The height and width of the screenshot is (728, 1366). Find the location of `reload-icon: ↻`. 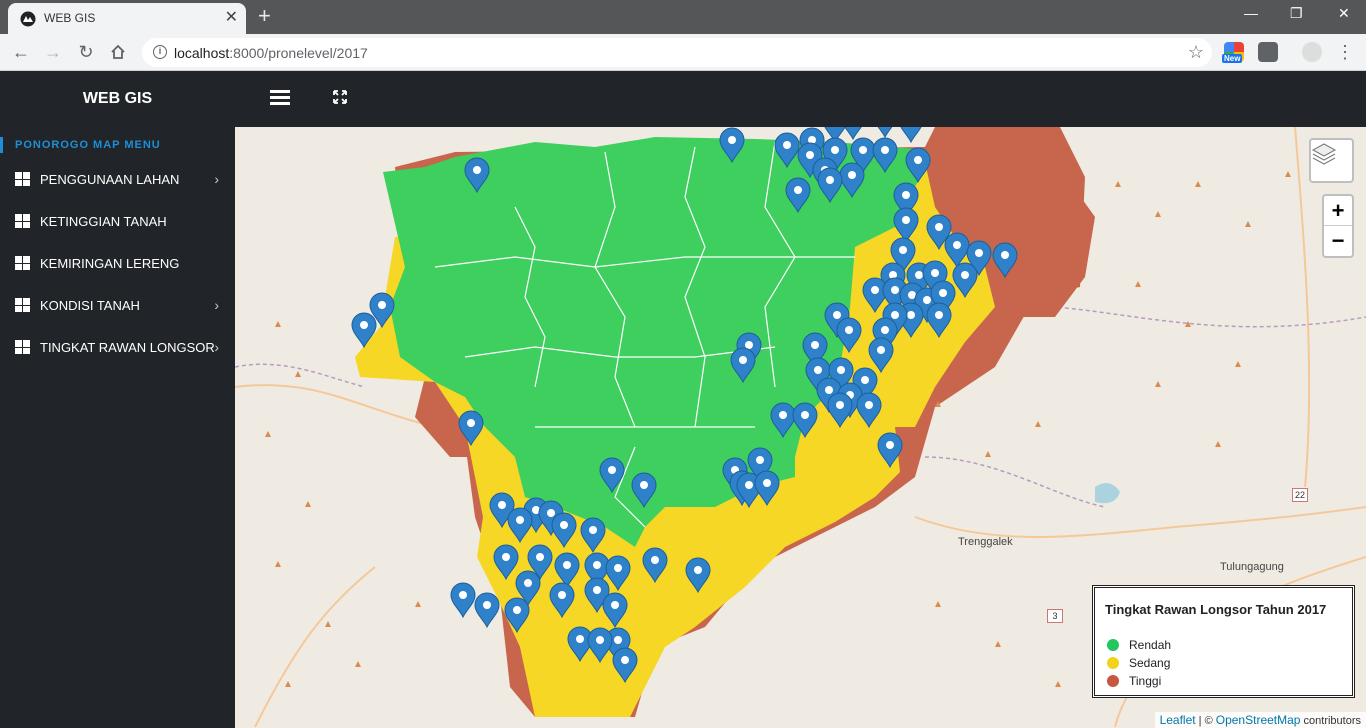

reload-icon: ↻ is located at coordinates (86, 51).